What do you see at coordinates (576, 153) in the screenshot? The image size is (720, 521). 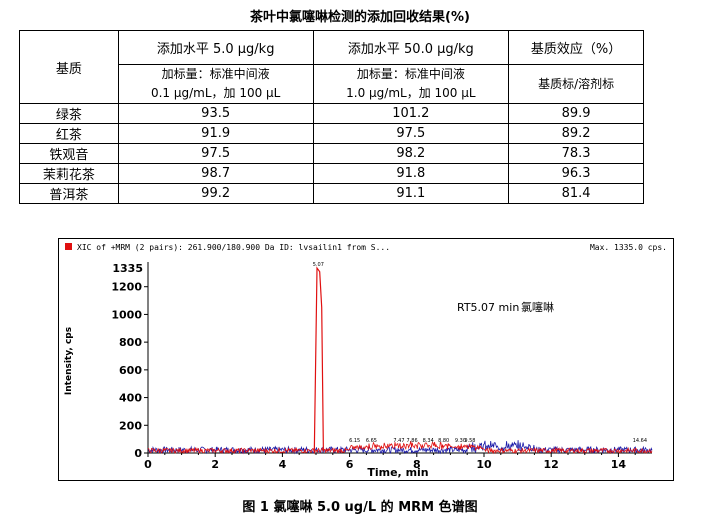 I see `cell-value: 78.3` at bounding box center [576, 153].